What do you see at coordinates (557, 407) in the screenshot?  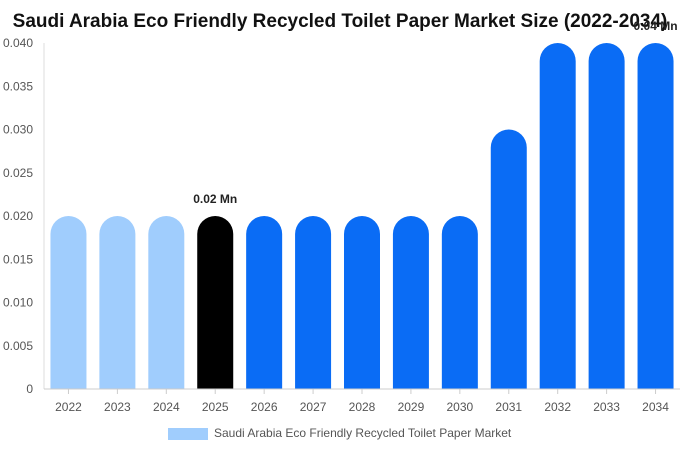 I see `x-tick-label: 2032` at bounding box center [557, 407].